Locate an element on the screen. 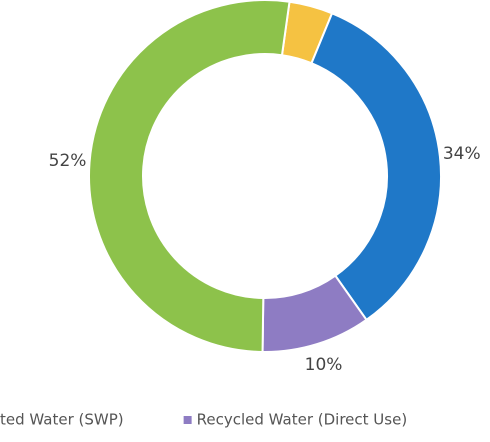 The width and height of the screenshot is (490, 442). legend-label: ted Water (SWP) is located at coordinates (62, 420).